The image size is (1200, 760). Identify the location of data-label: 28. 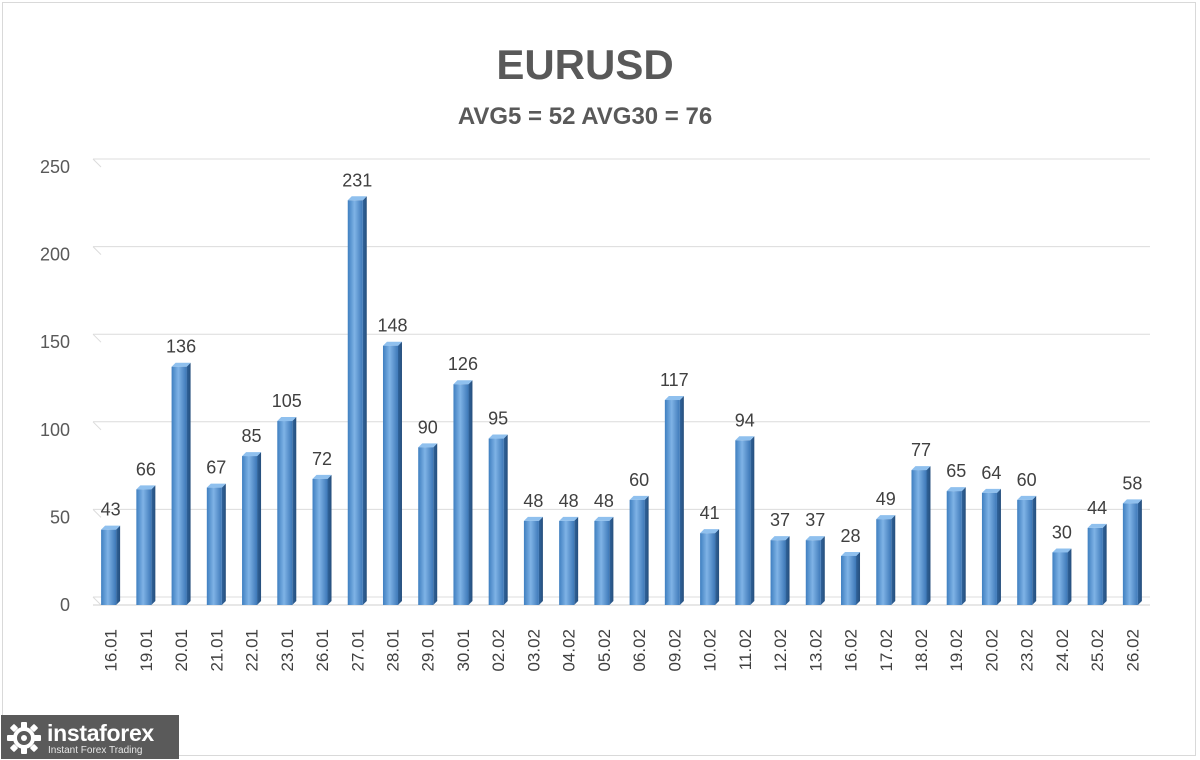
(851, 536).